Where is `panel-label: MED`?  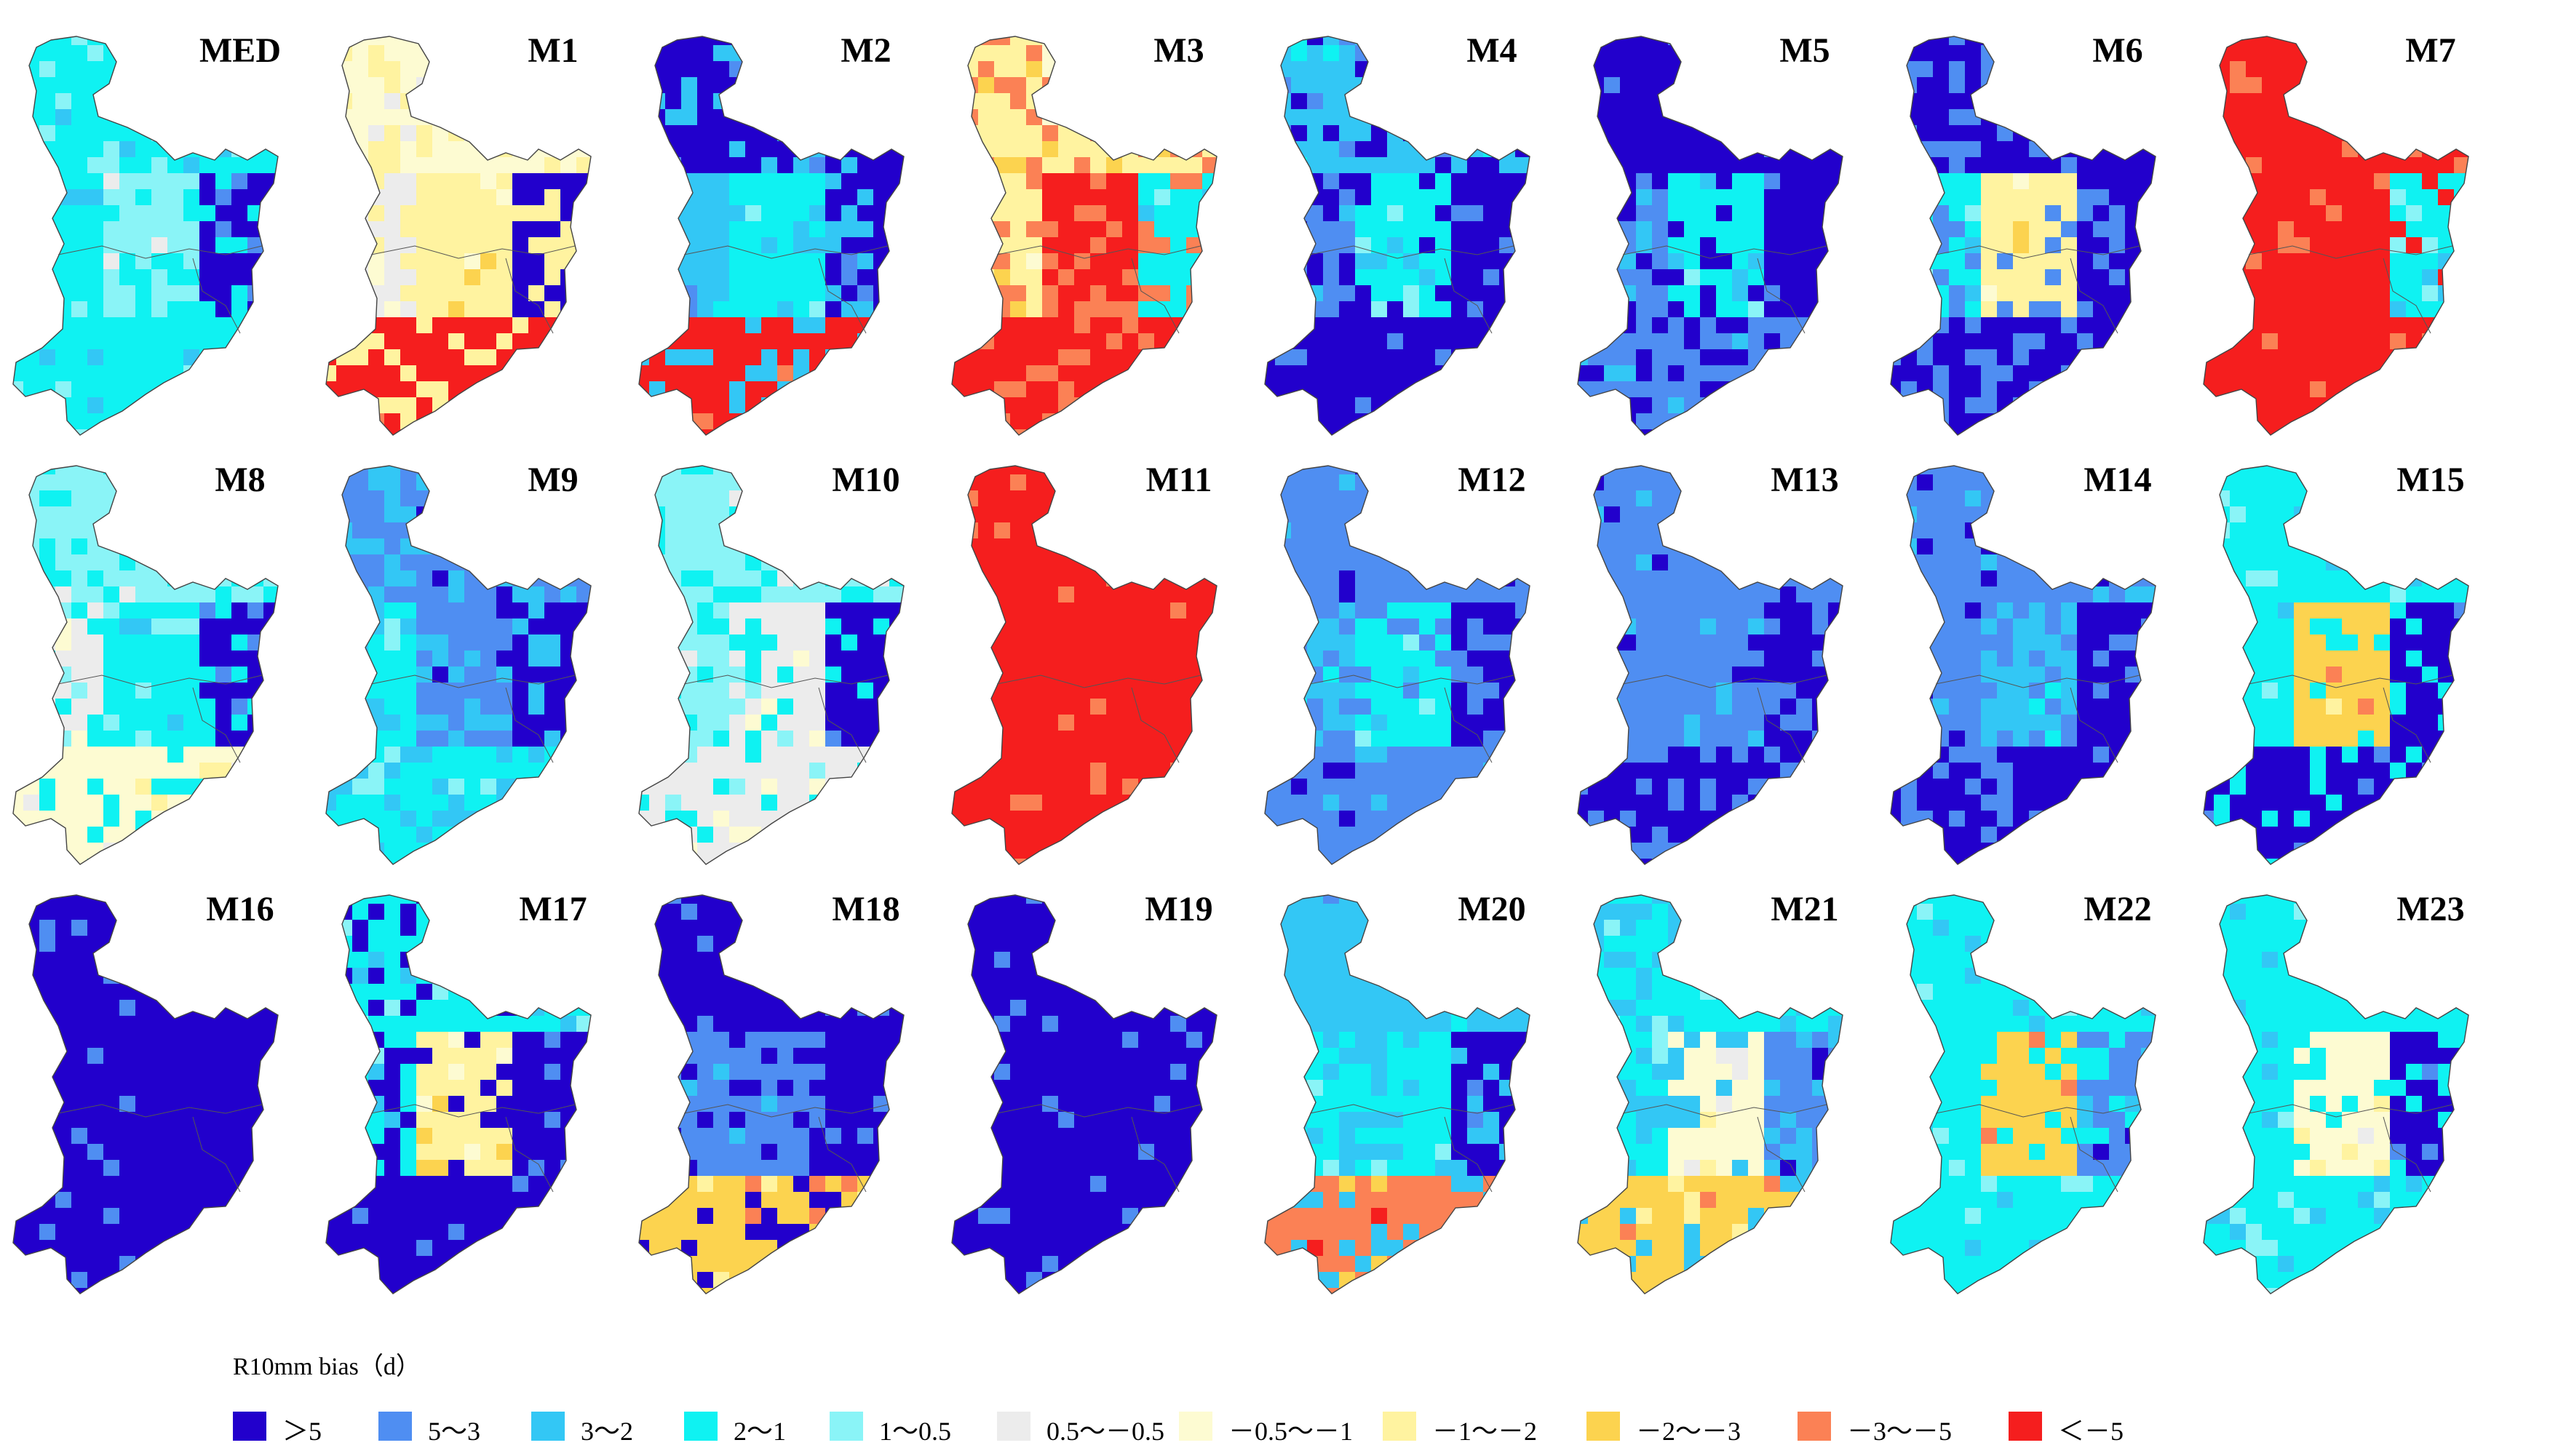
panel-label: MED is located at coordinates (240, 50).